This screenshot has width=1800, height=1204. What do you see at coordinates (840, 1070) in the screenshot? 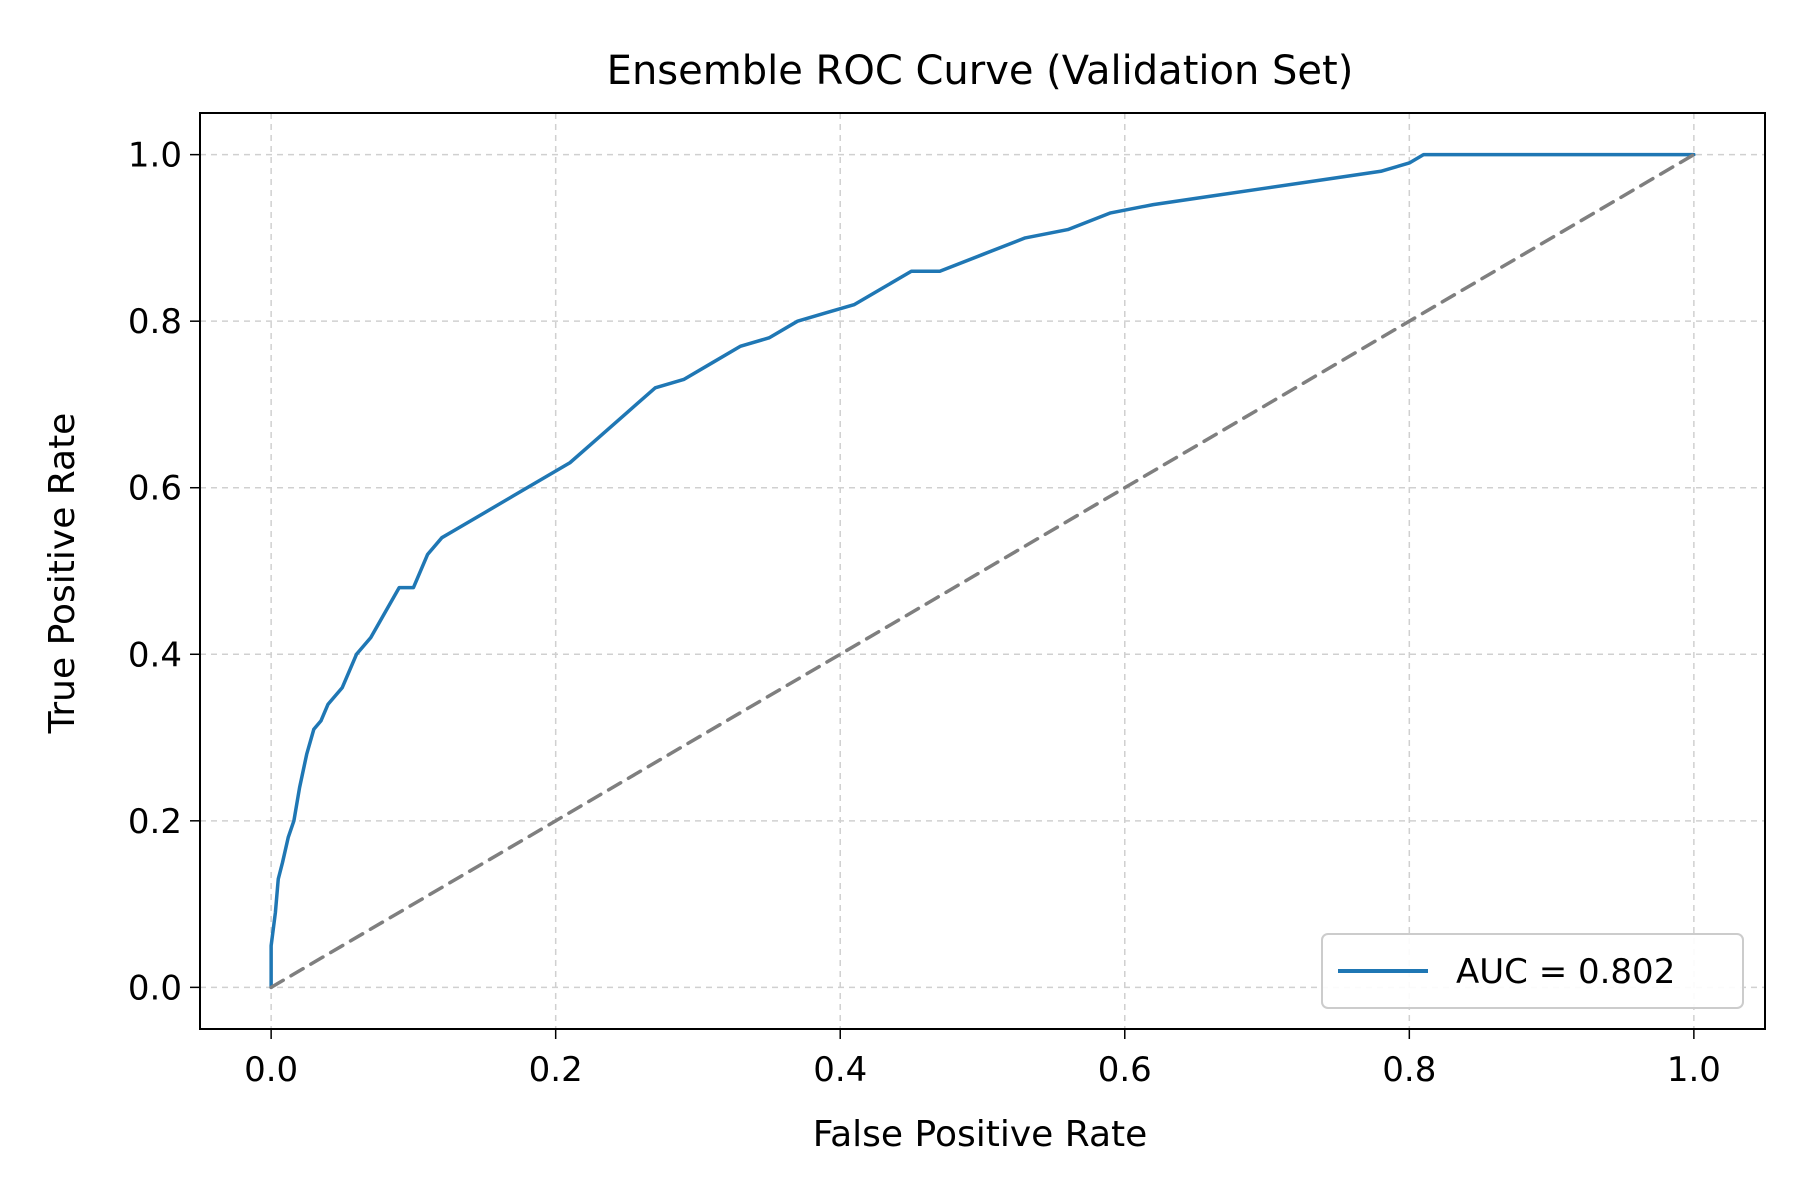
I see `x-tick-label: 0.4` at bounding box center [840, 1070].